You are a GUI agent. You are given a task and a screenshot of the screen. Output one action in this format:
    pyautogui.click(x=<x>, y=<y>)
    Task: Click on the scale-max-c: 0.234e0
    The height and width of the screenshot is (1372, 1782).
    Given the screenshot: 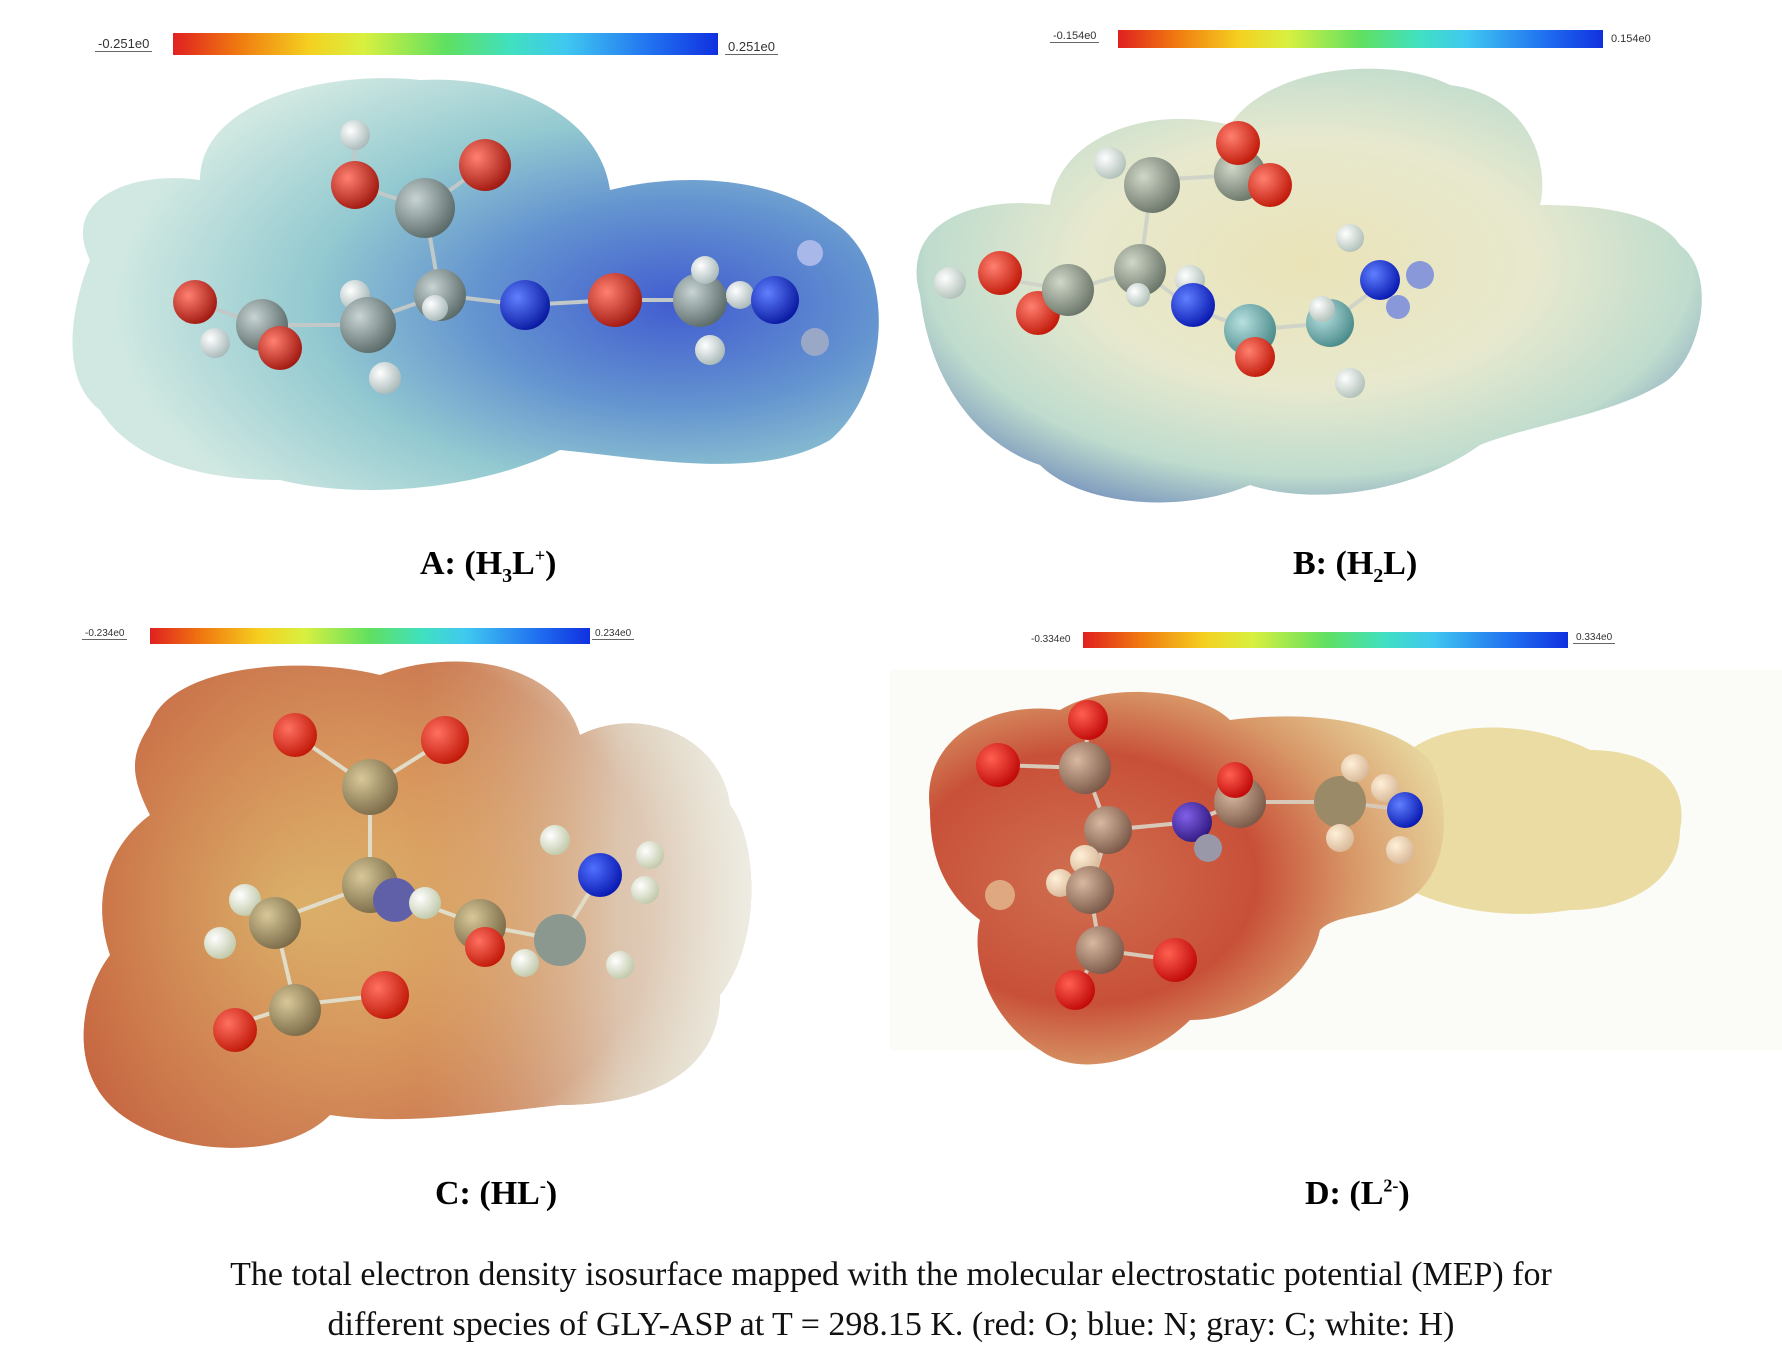 What is the action you would take?
    pyautogui.click(x=613, y=634)
    